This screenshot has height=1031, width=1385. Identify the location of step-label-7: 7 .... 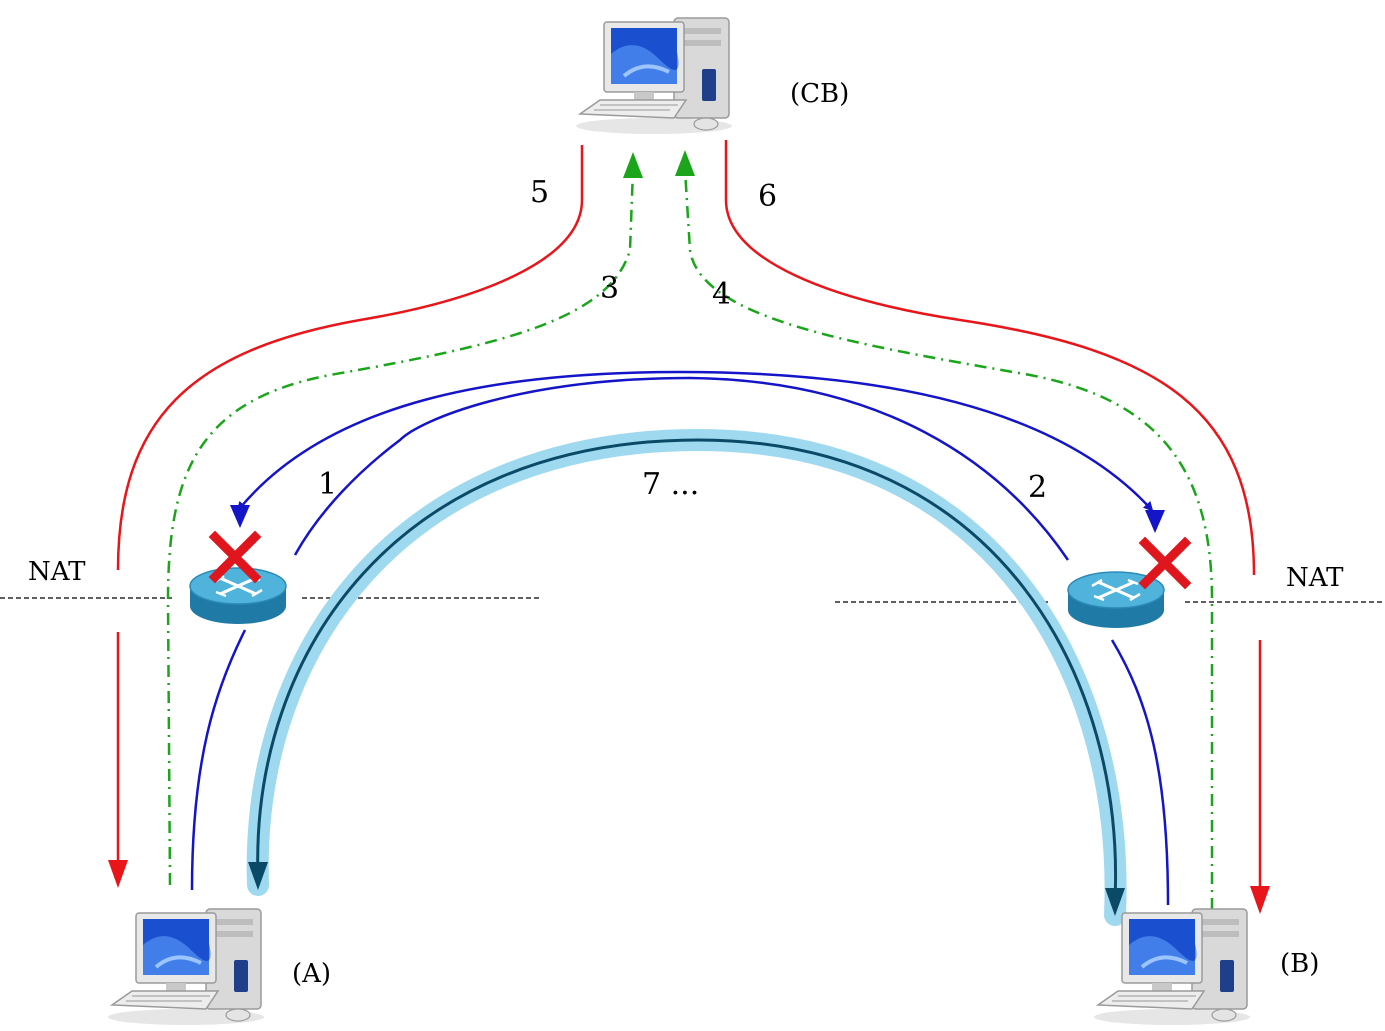
(670, 484).